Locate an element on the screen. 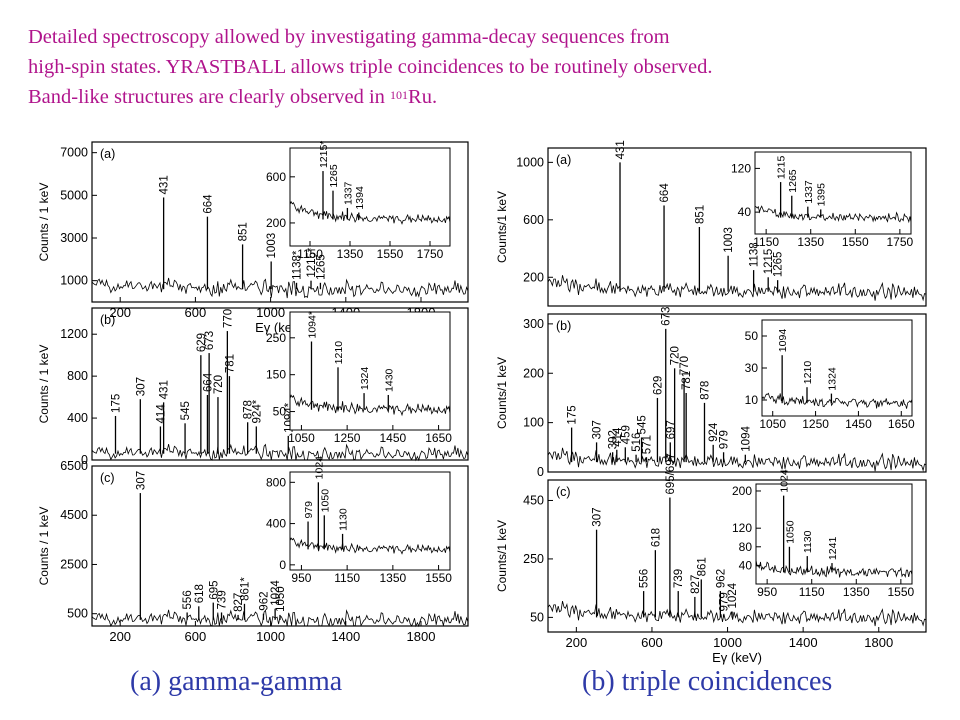 This screenshot has height=720, width=960. x-tick-label: 1650 is located at coordinates (901, 424).